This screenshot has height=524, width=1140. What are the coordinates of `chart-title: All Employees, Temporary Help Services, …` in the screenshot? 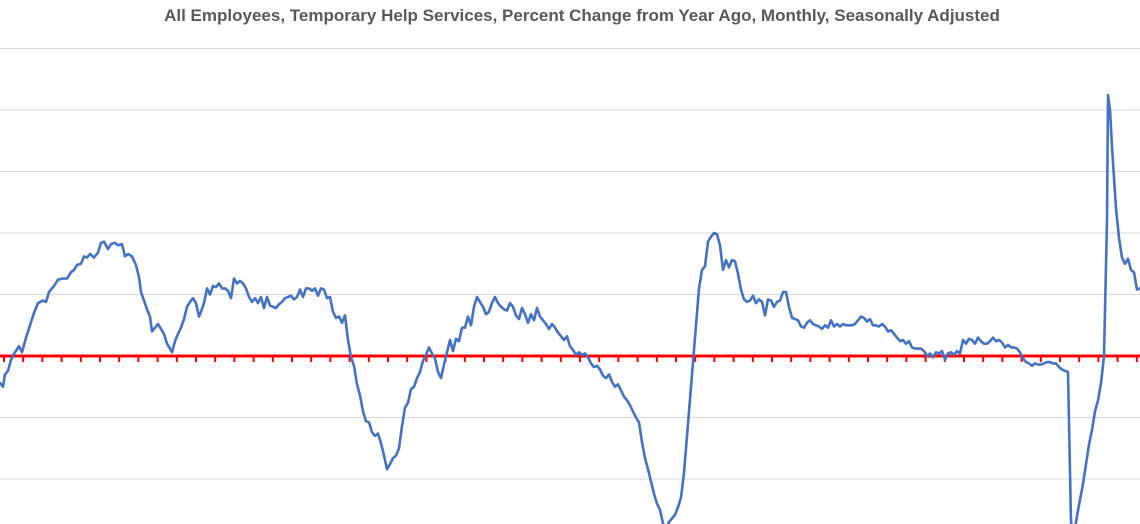 It's located at (582, 15).